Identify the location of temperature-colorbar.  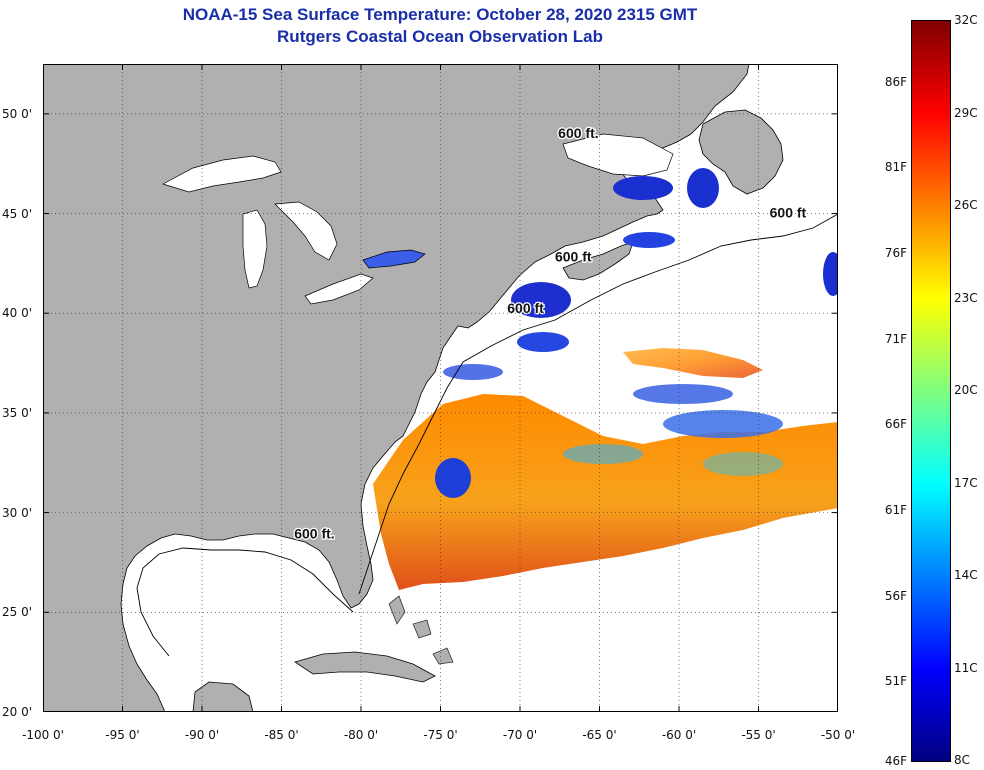
(931, 391).